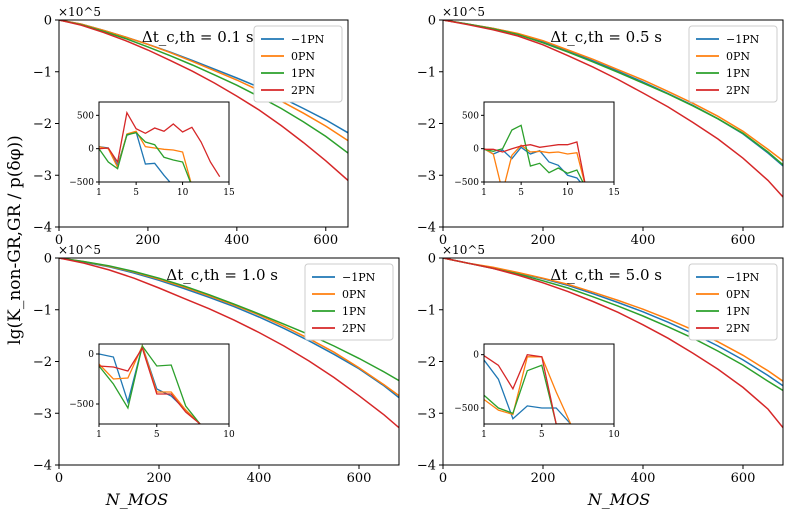 This screenshot has width=789, height=510. What do you see at coordinates (606, 37) in the screenshot?
I see `chart-title: Δt_c,th = 0.5 s` at bounding box center [606, 37].